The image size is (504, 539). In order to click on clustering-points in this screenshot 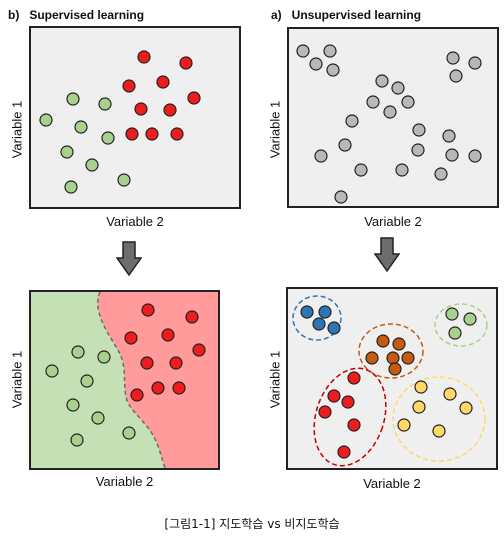, I will do `click(390, 381)`.